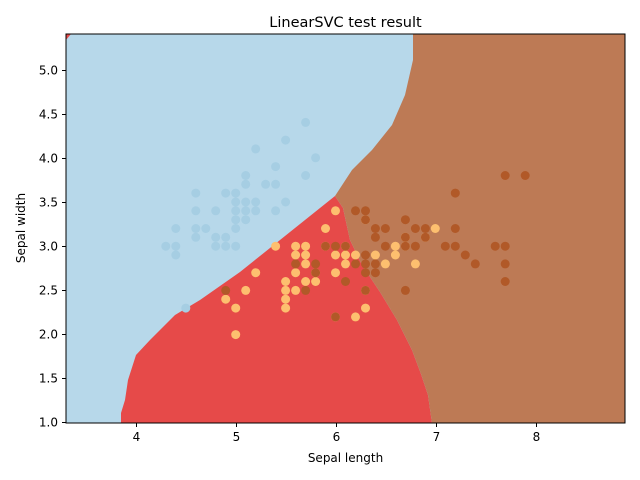 This screenshot has height=480, width=640. I want to click on chart-title: LinearSVC test result, so click(345, 23).